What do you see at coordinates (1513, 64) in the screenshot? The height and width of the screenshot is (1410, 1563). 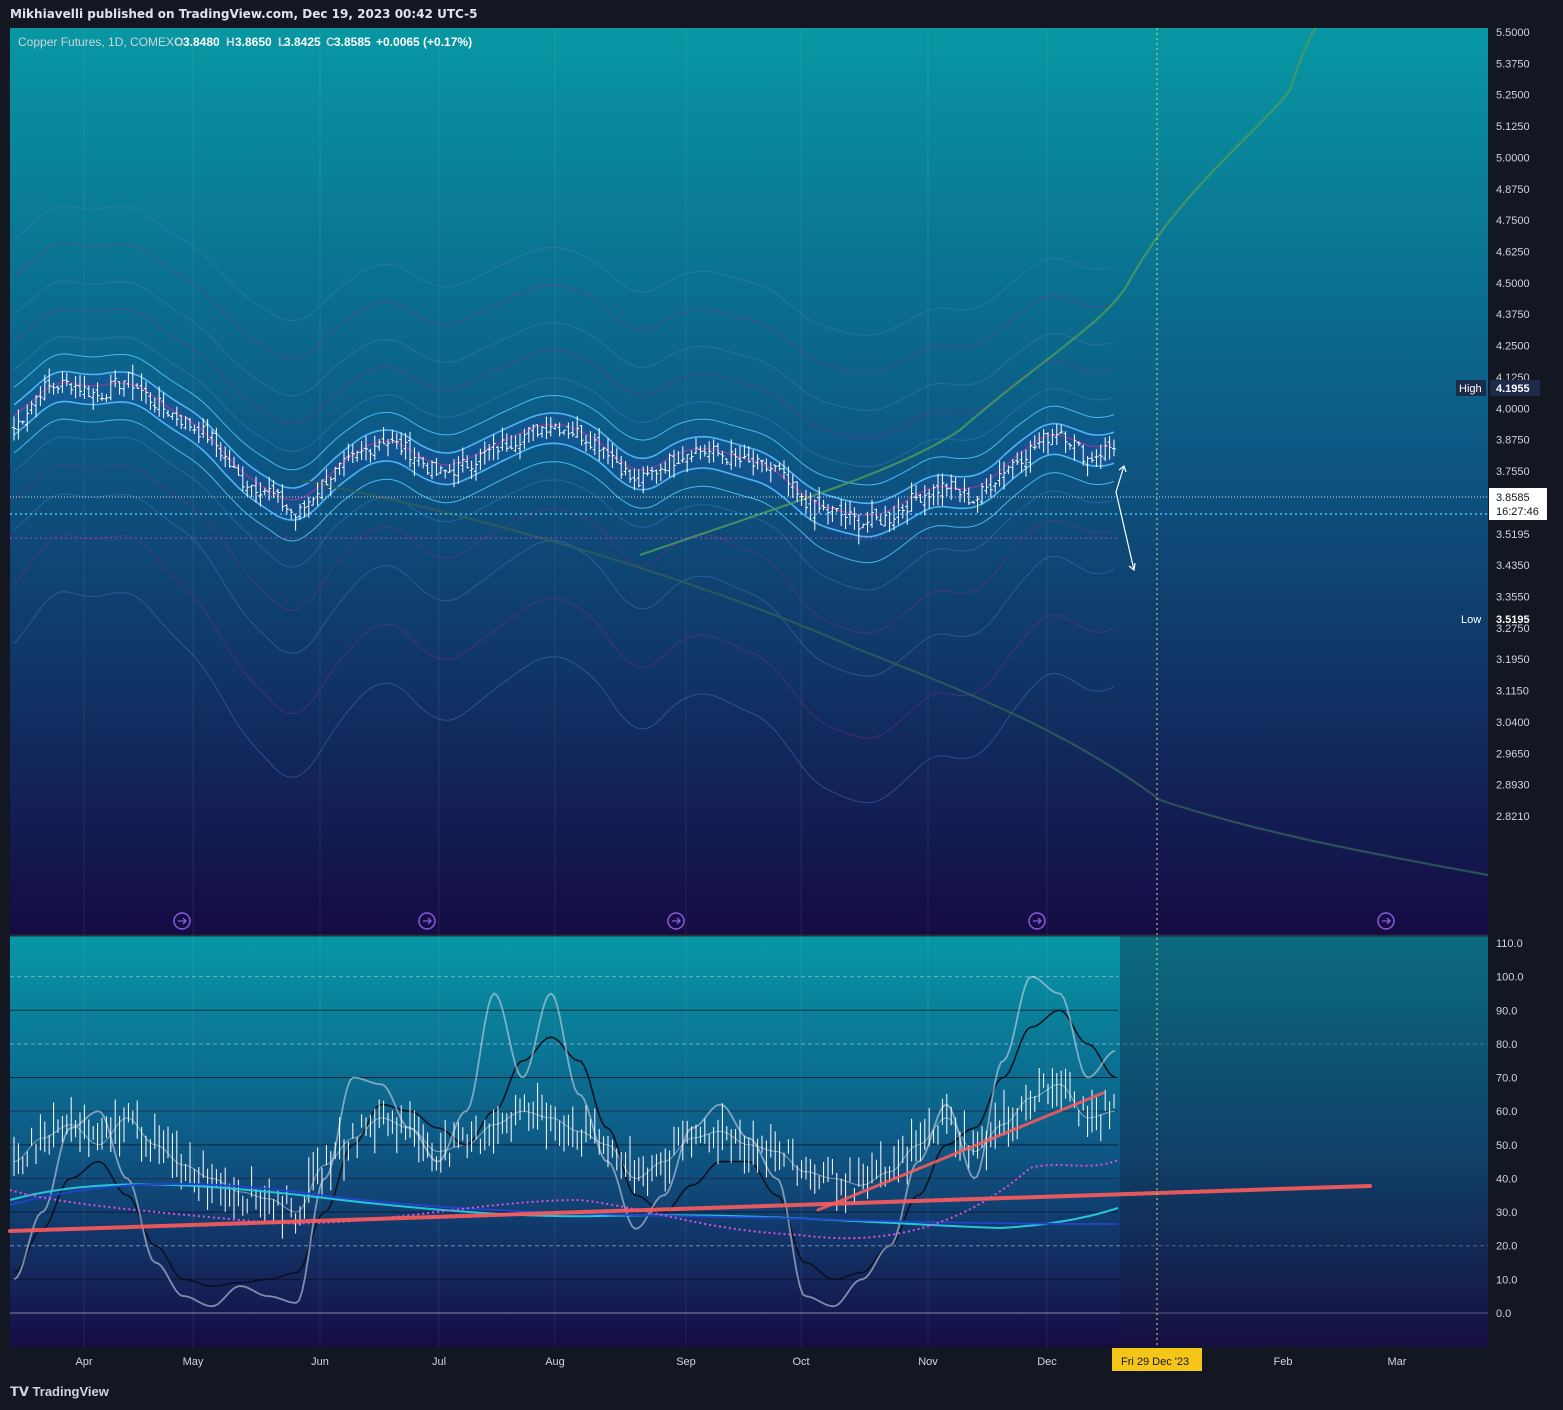 I see `price-tick-label: 5.3750` at bounding box center [1513, 64].